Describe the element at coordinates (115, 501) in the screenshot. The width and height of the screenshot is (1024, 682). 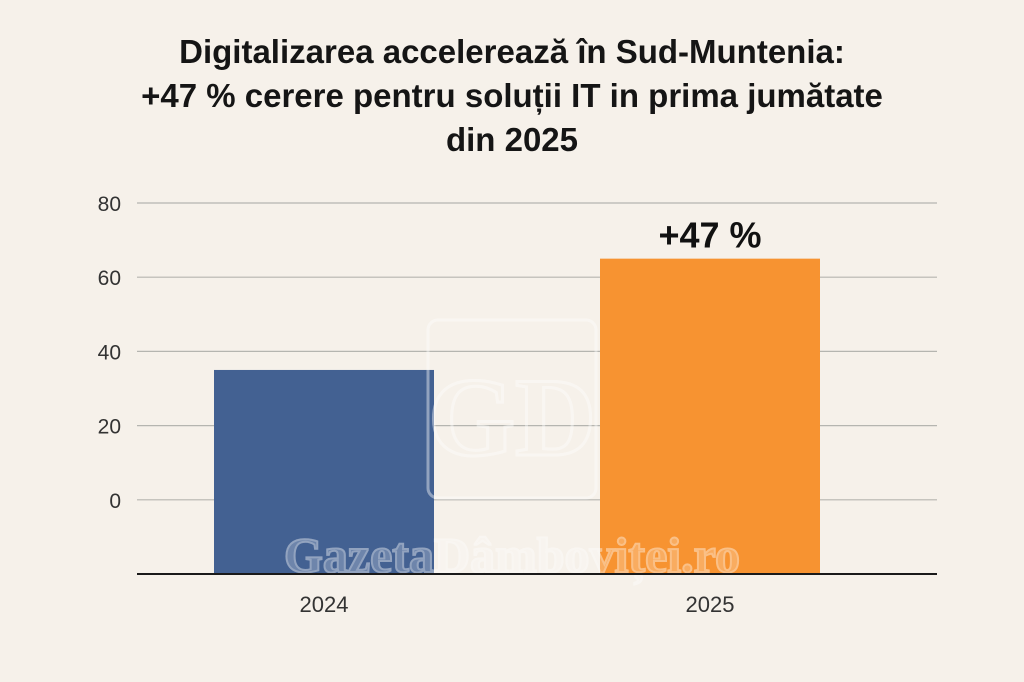
I see `y-tick-label: 0` at that location.